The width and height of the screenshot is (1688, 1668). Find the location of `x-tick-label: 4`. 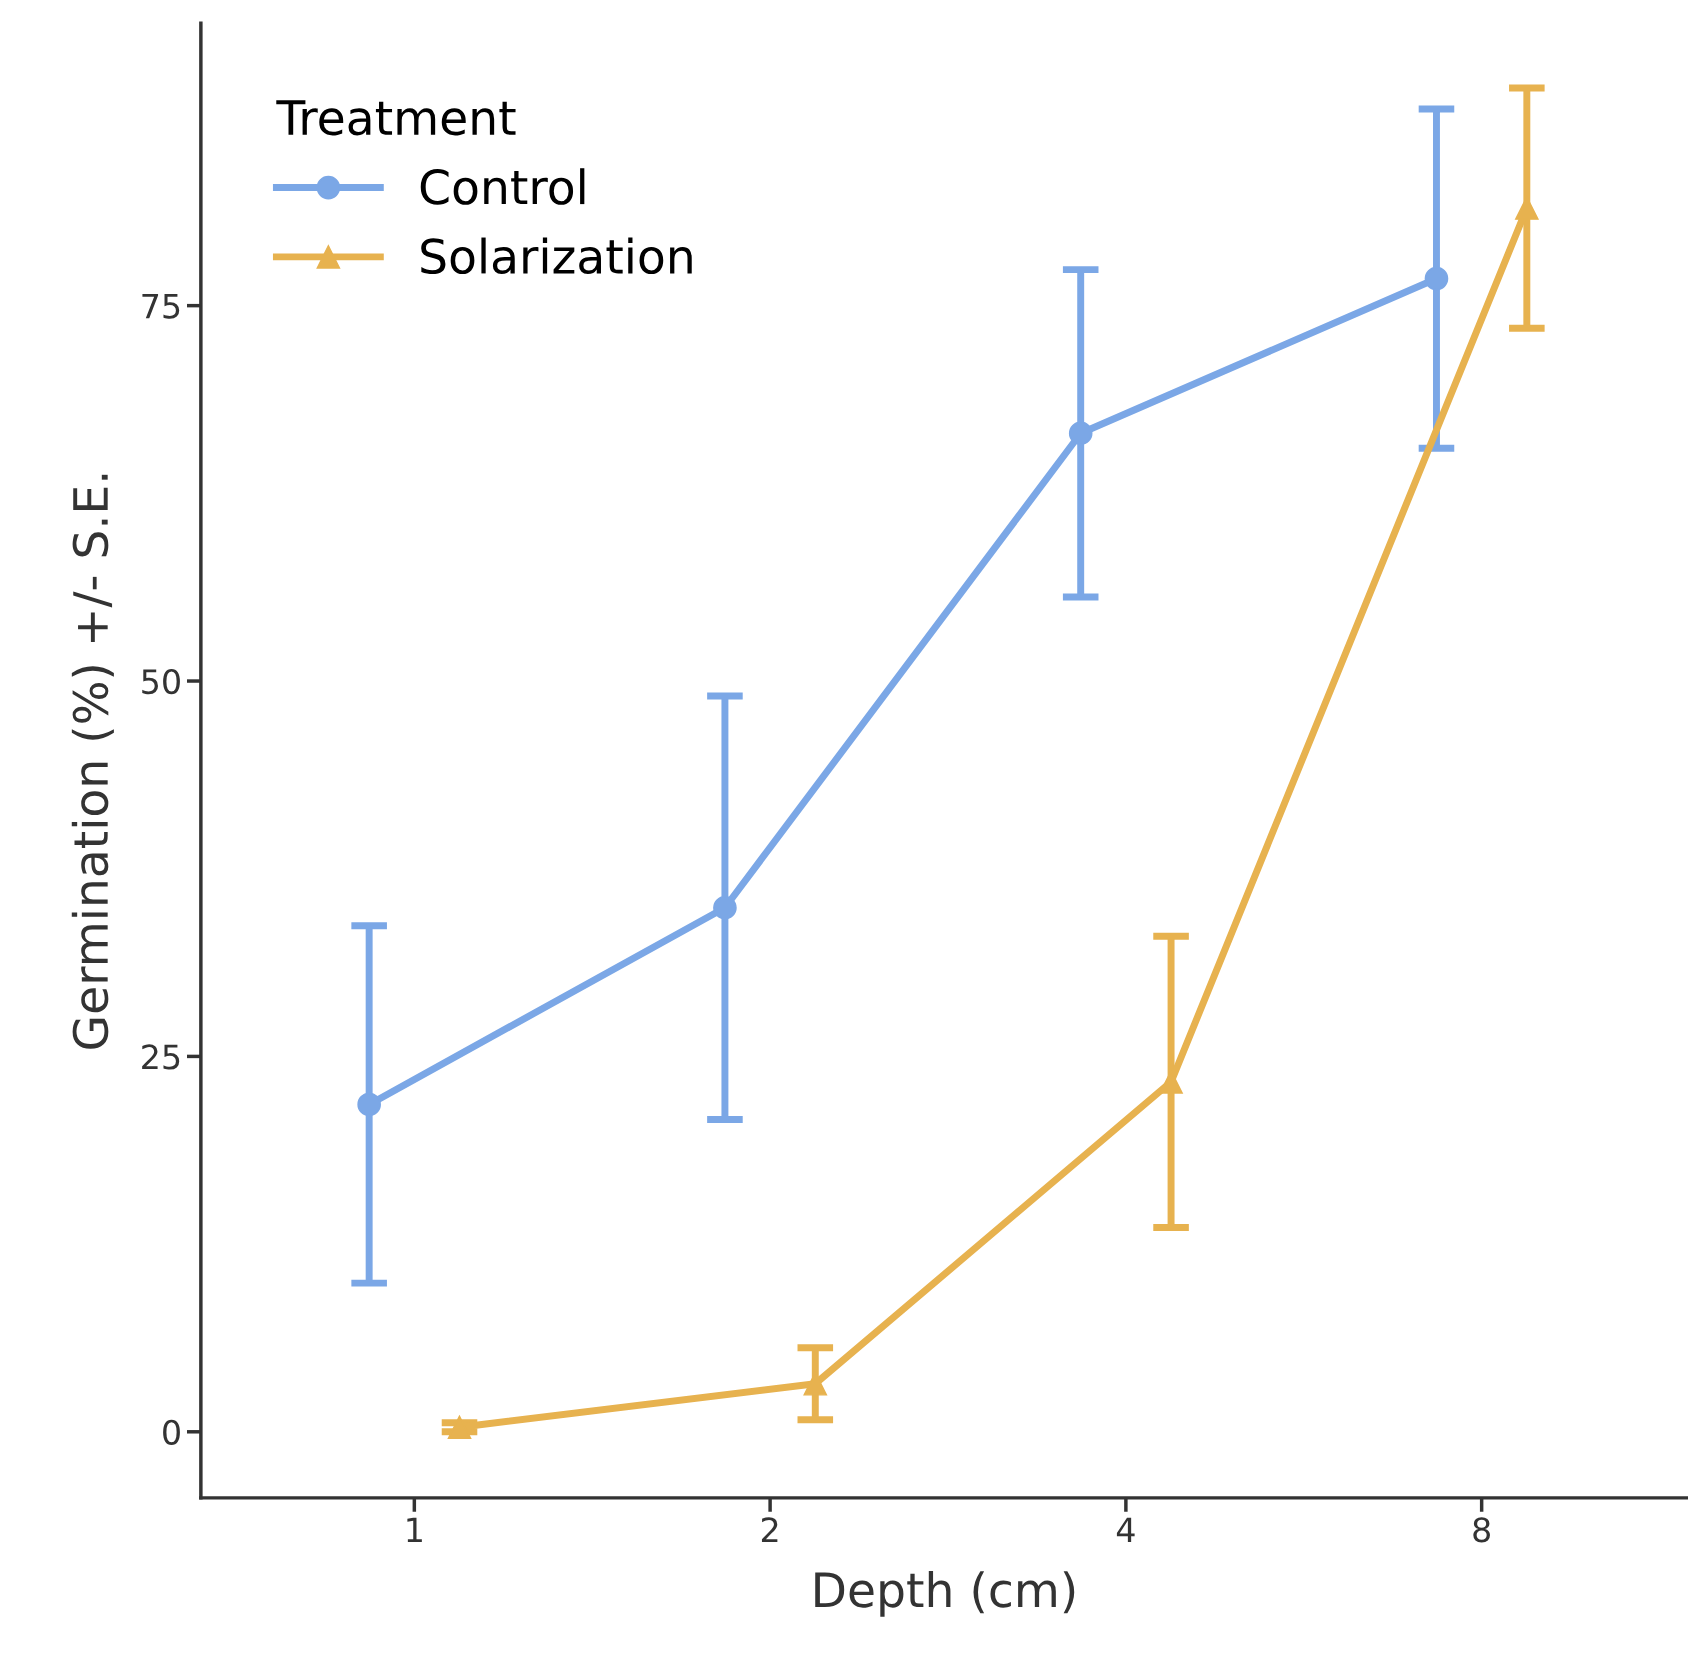

x-tick-label: 4 is located at coordinates (1125, 1529).